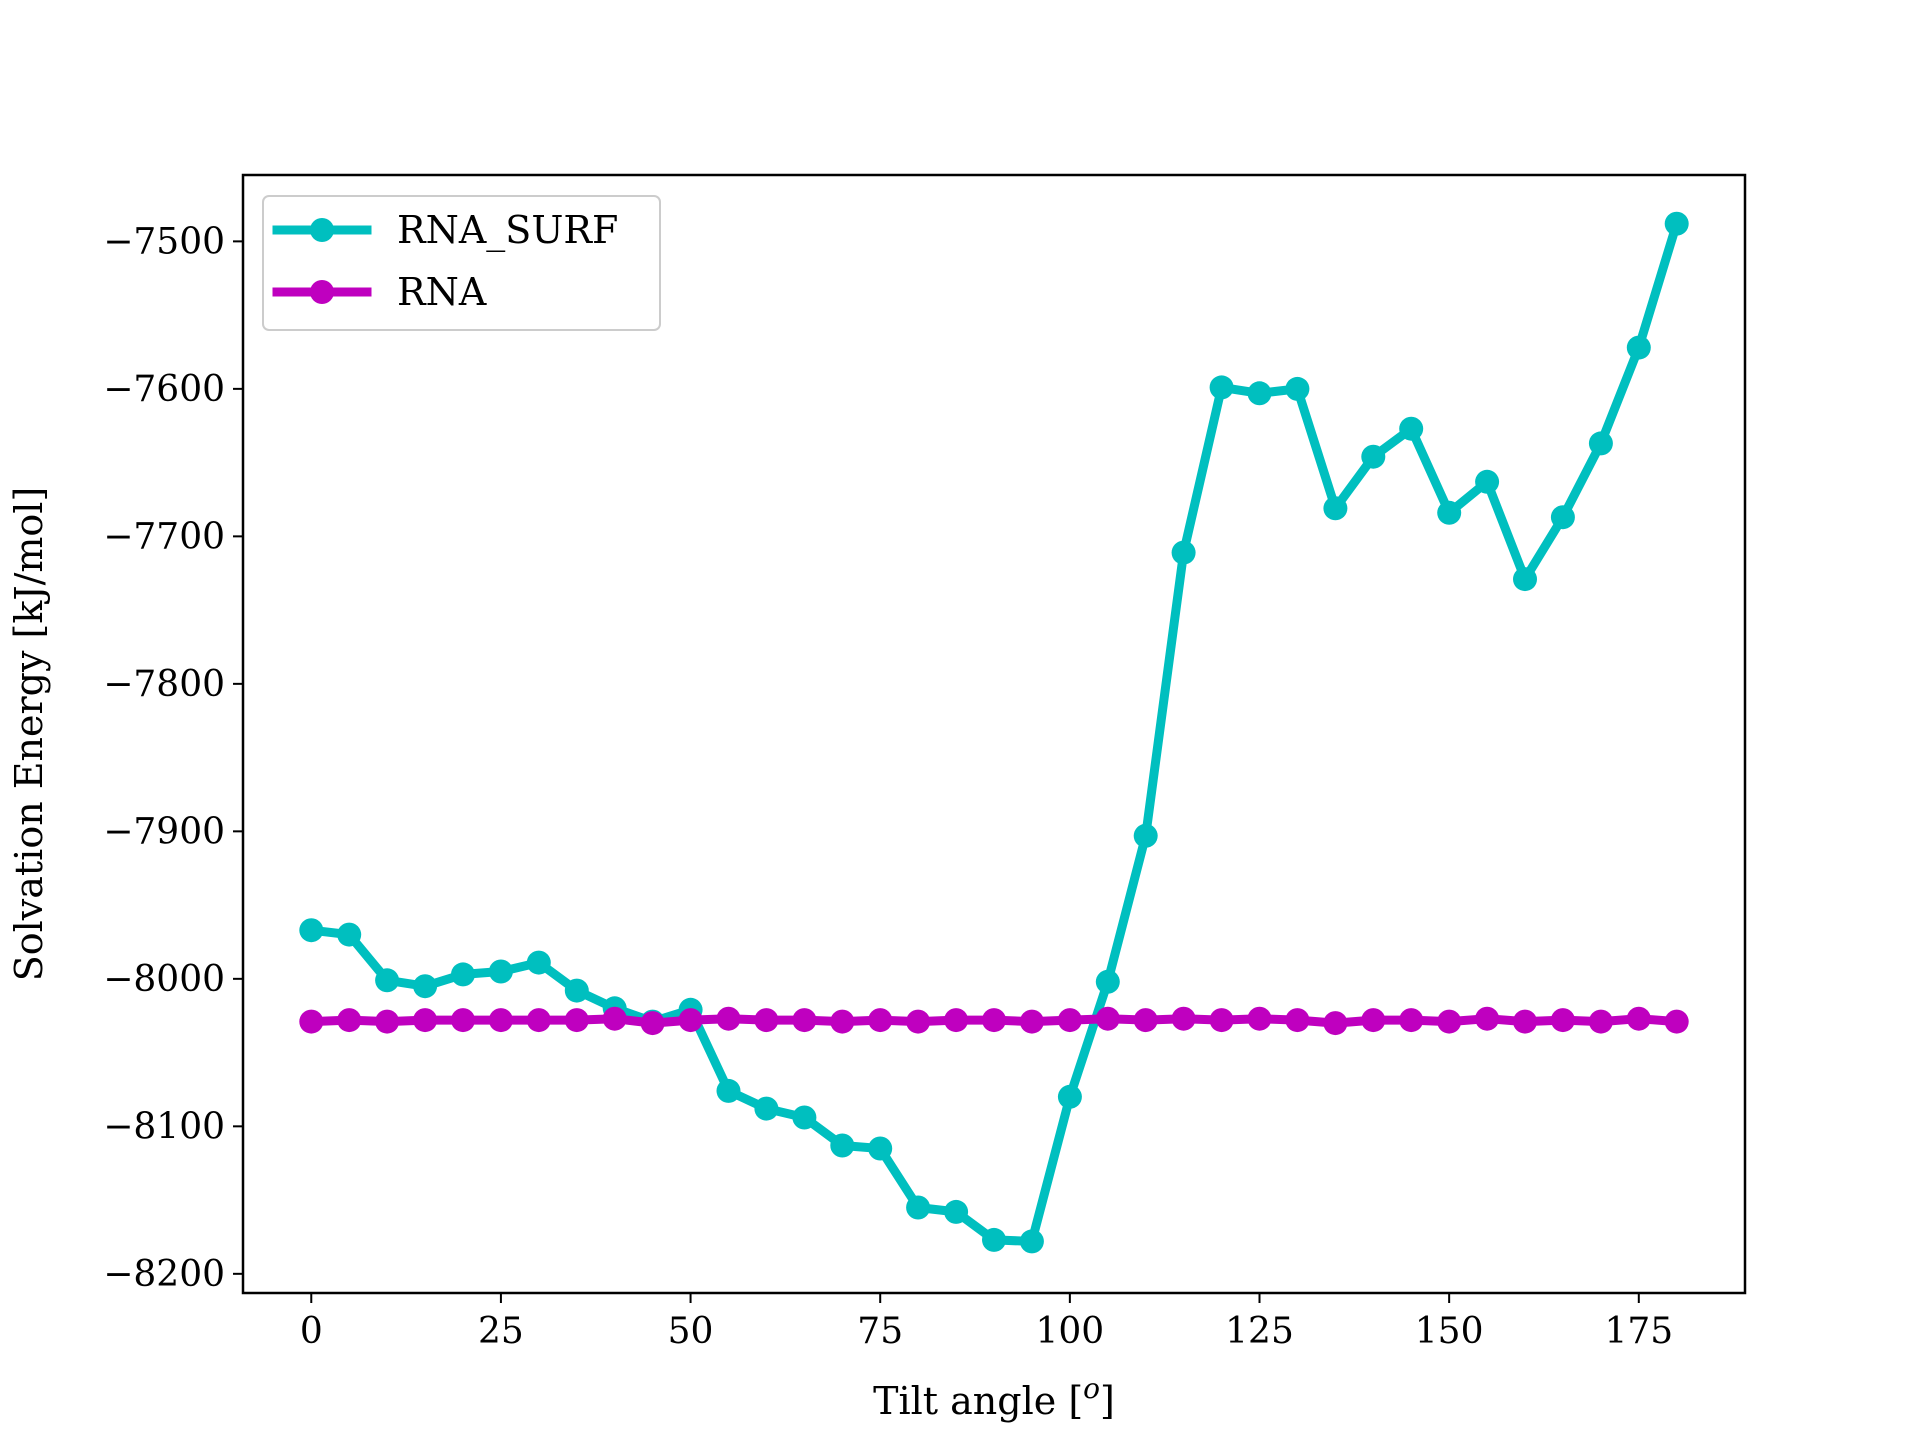 The height and width of the screenshot is (1445, 1920). I want to click on x-tick-label: 50, so click(691, 1331).